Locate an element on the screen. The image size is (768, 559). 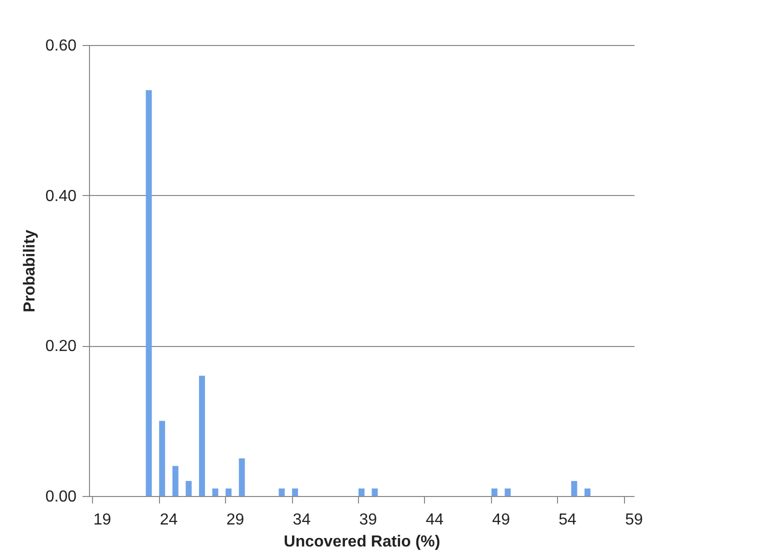
x-tick-label: 24 is located at coordinates (169, 520).